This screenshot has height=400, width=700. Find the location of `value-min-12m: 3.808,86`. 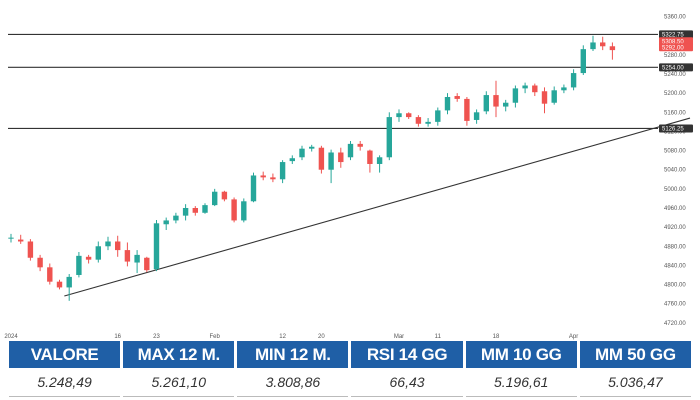

value-min-12m: 3.808,86 is located at coordinates (293, 382).